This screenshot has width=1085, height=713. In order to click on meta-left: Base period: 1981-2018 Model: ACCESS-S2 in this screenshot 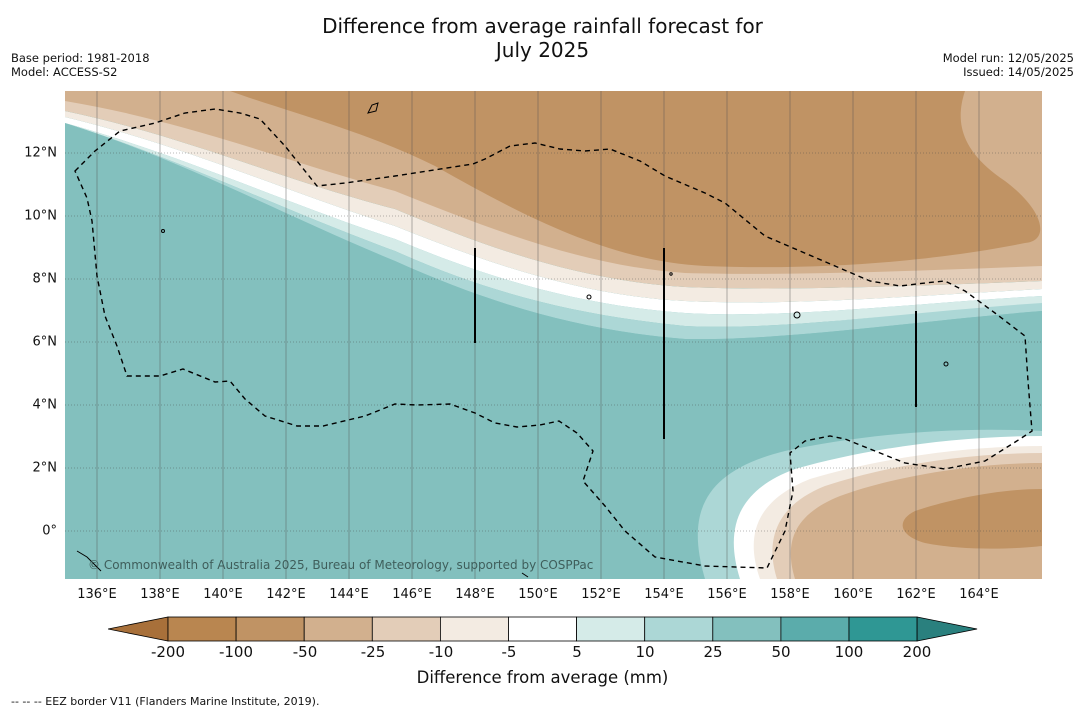, I will do `click(80, 65)`.